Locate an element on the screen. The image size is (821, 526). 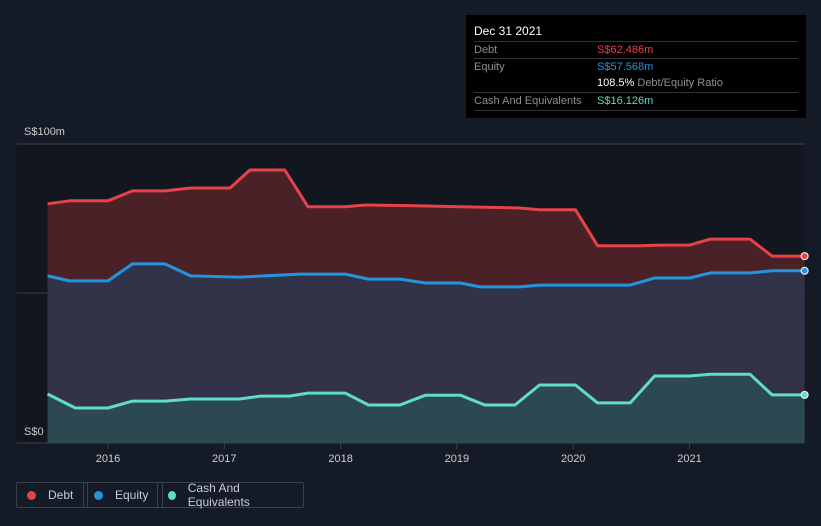
legend-equity-label: Equity is located at coordinates (132, 495).